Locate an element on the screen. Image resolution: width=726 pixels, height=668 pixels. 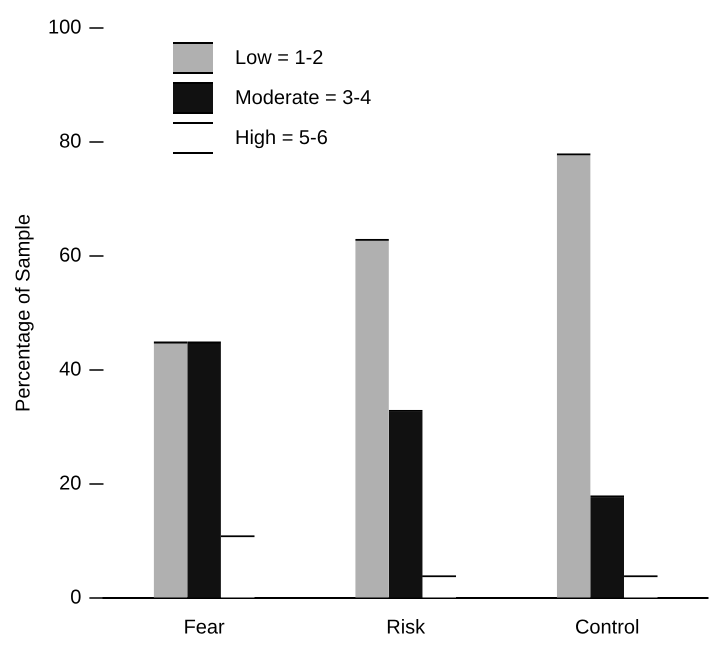
y-tick-label: 20 is located at coordinates (70, 483).